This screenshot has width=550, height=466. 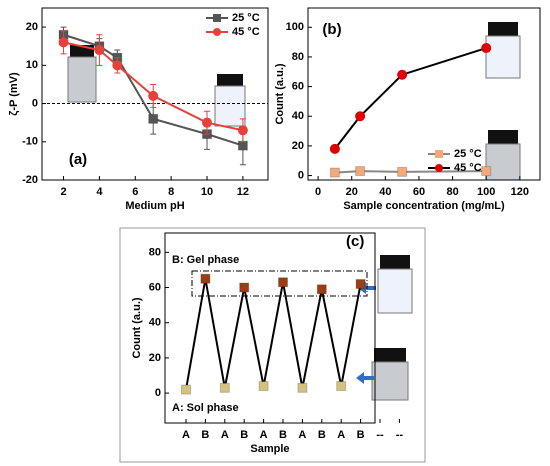 What do you see at coordinates (63, 192) in the screenshot?
I see `x-tick-label: 2` at bounding box center [63, 192].